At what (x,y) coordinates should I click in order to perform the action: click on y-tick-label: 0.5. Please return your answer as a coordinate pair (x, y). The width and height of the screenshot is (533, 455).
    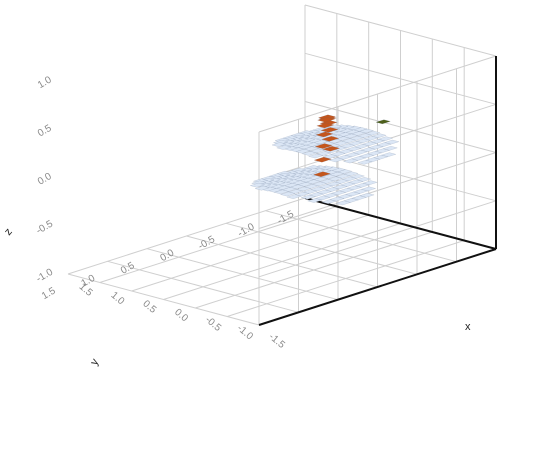
    Looking at the image, I should click on (128, 268).